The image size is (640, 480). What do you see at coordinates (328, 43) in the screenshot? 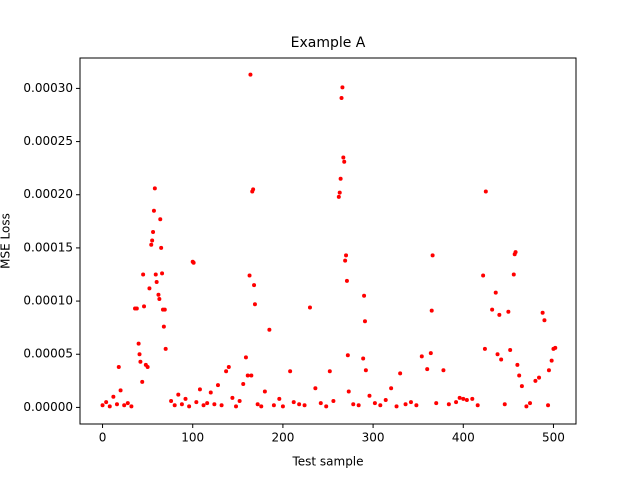
I see `chart-title: Example A` at bounding box center [328, 43].